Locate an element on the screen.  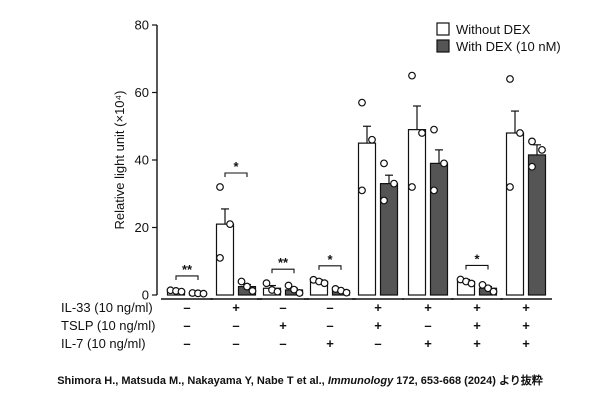
caption-journal: Immunology is located at coordinates (360, 381).